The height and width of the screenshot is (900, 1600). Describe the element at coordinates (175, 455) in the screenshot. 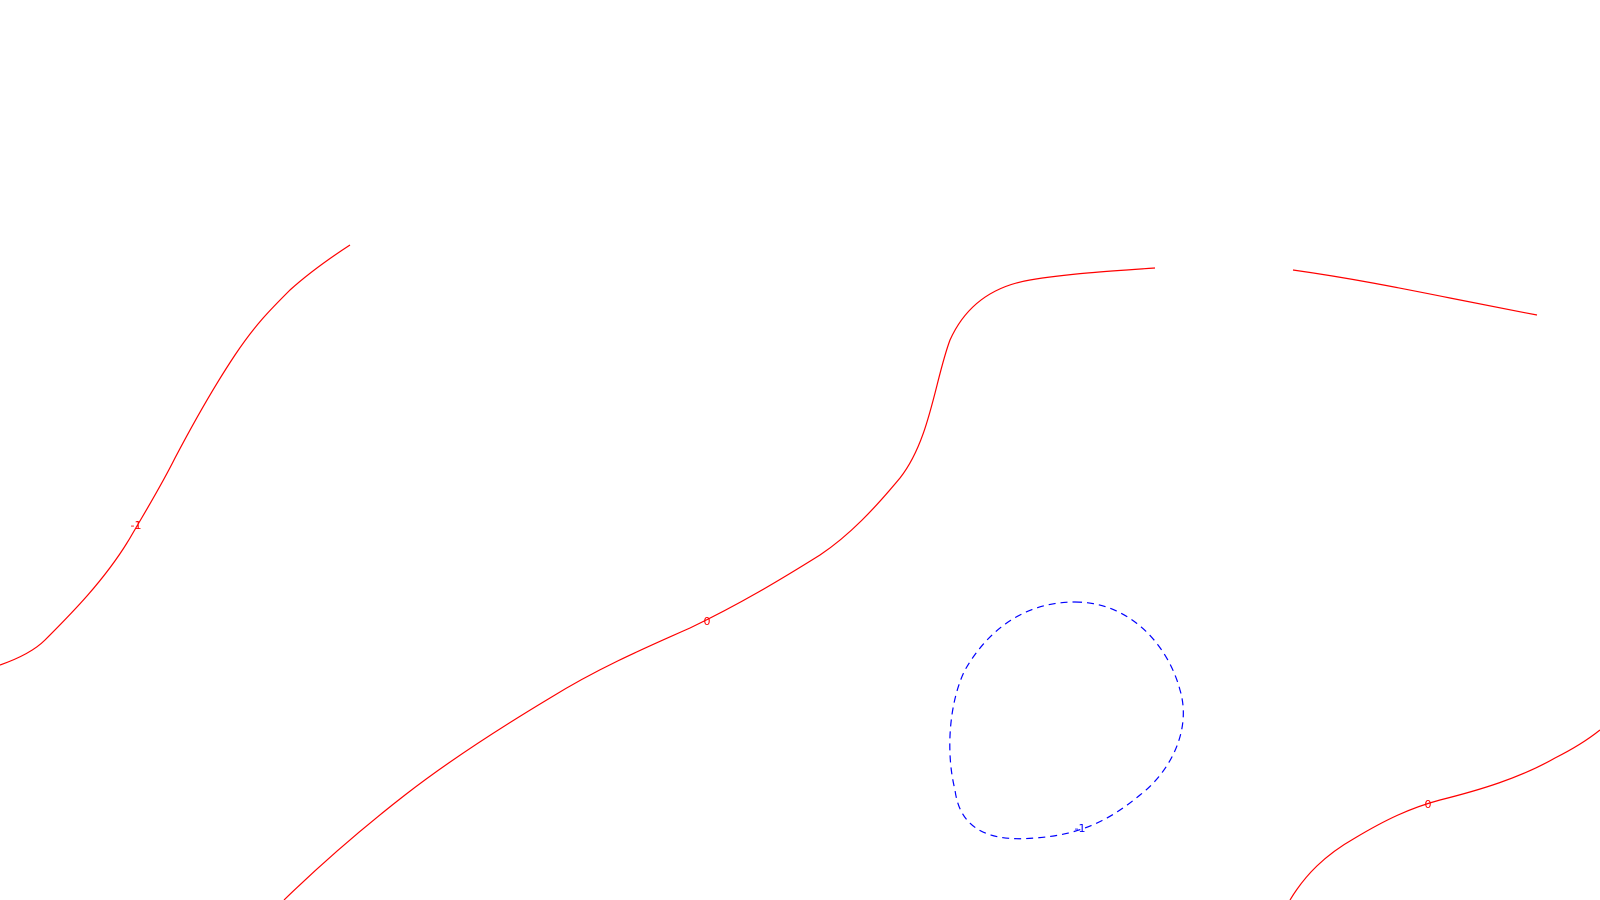

I see `contour-line-left` at that location.